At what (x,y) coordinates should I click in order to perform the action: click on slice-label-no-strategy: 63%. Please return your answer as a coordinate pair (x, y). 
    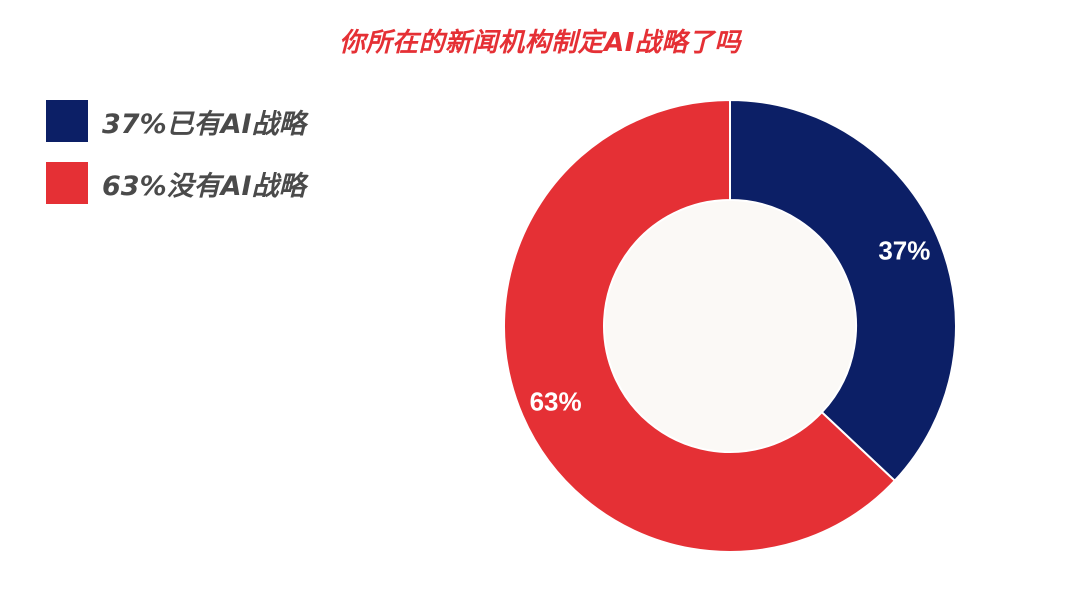
    Looking at the image, I should click on (556, 401).